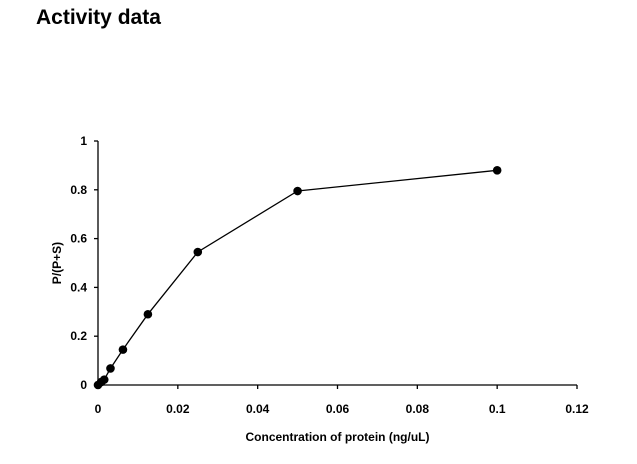 The image size is (637, 464). What do you see at coordinates (178, 409) in the screenshot?
I see `x-tick-label: 0.02` at bounding box center [178, 409].